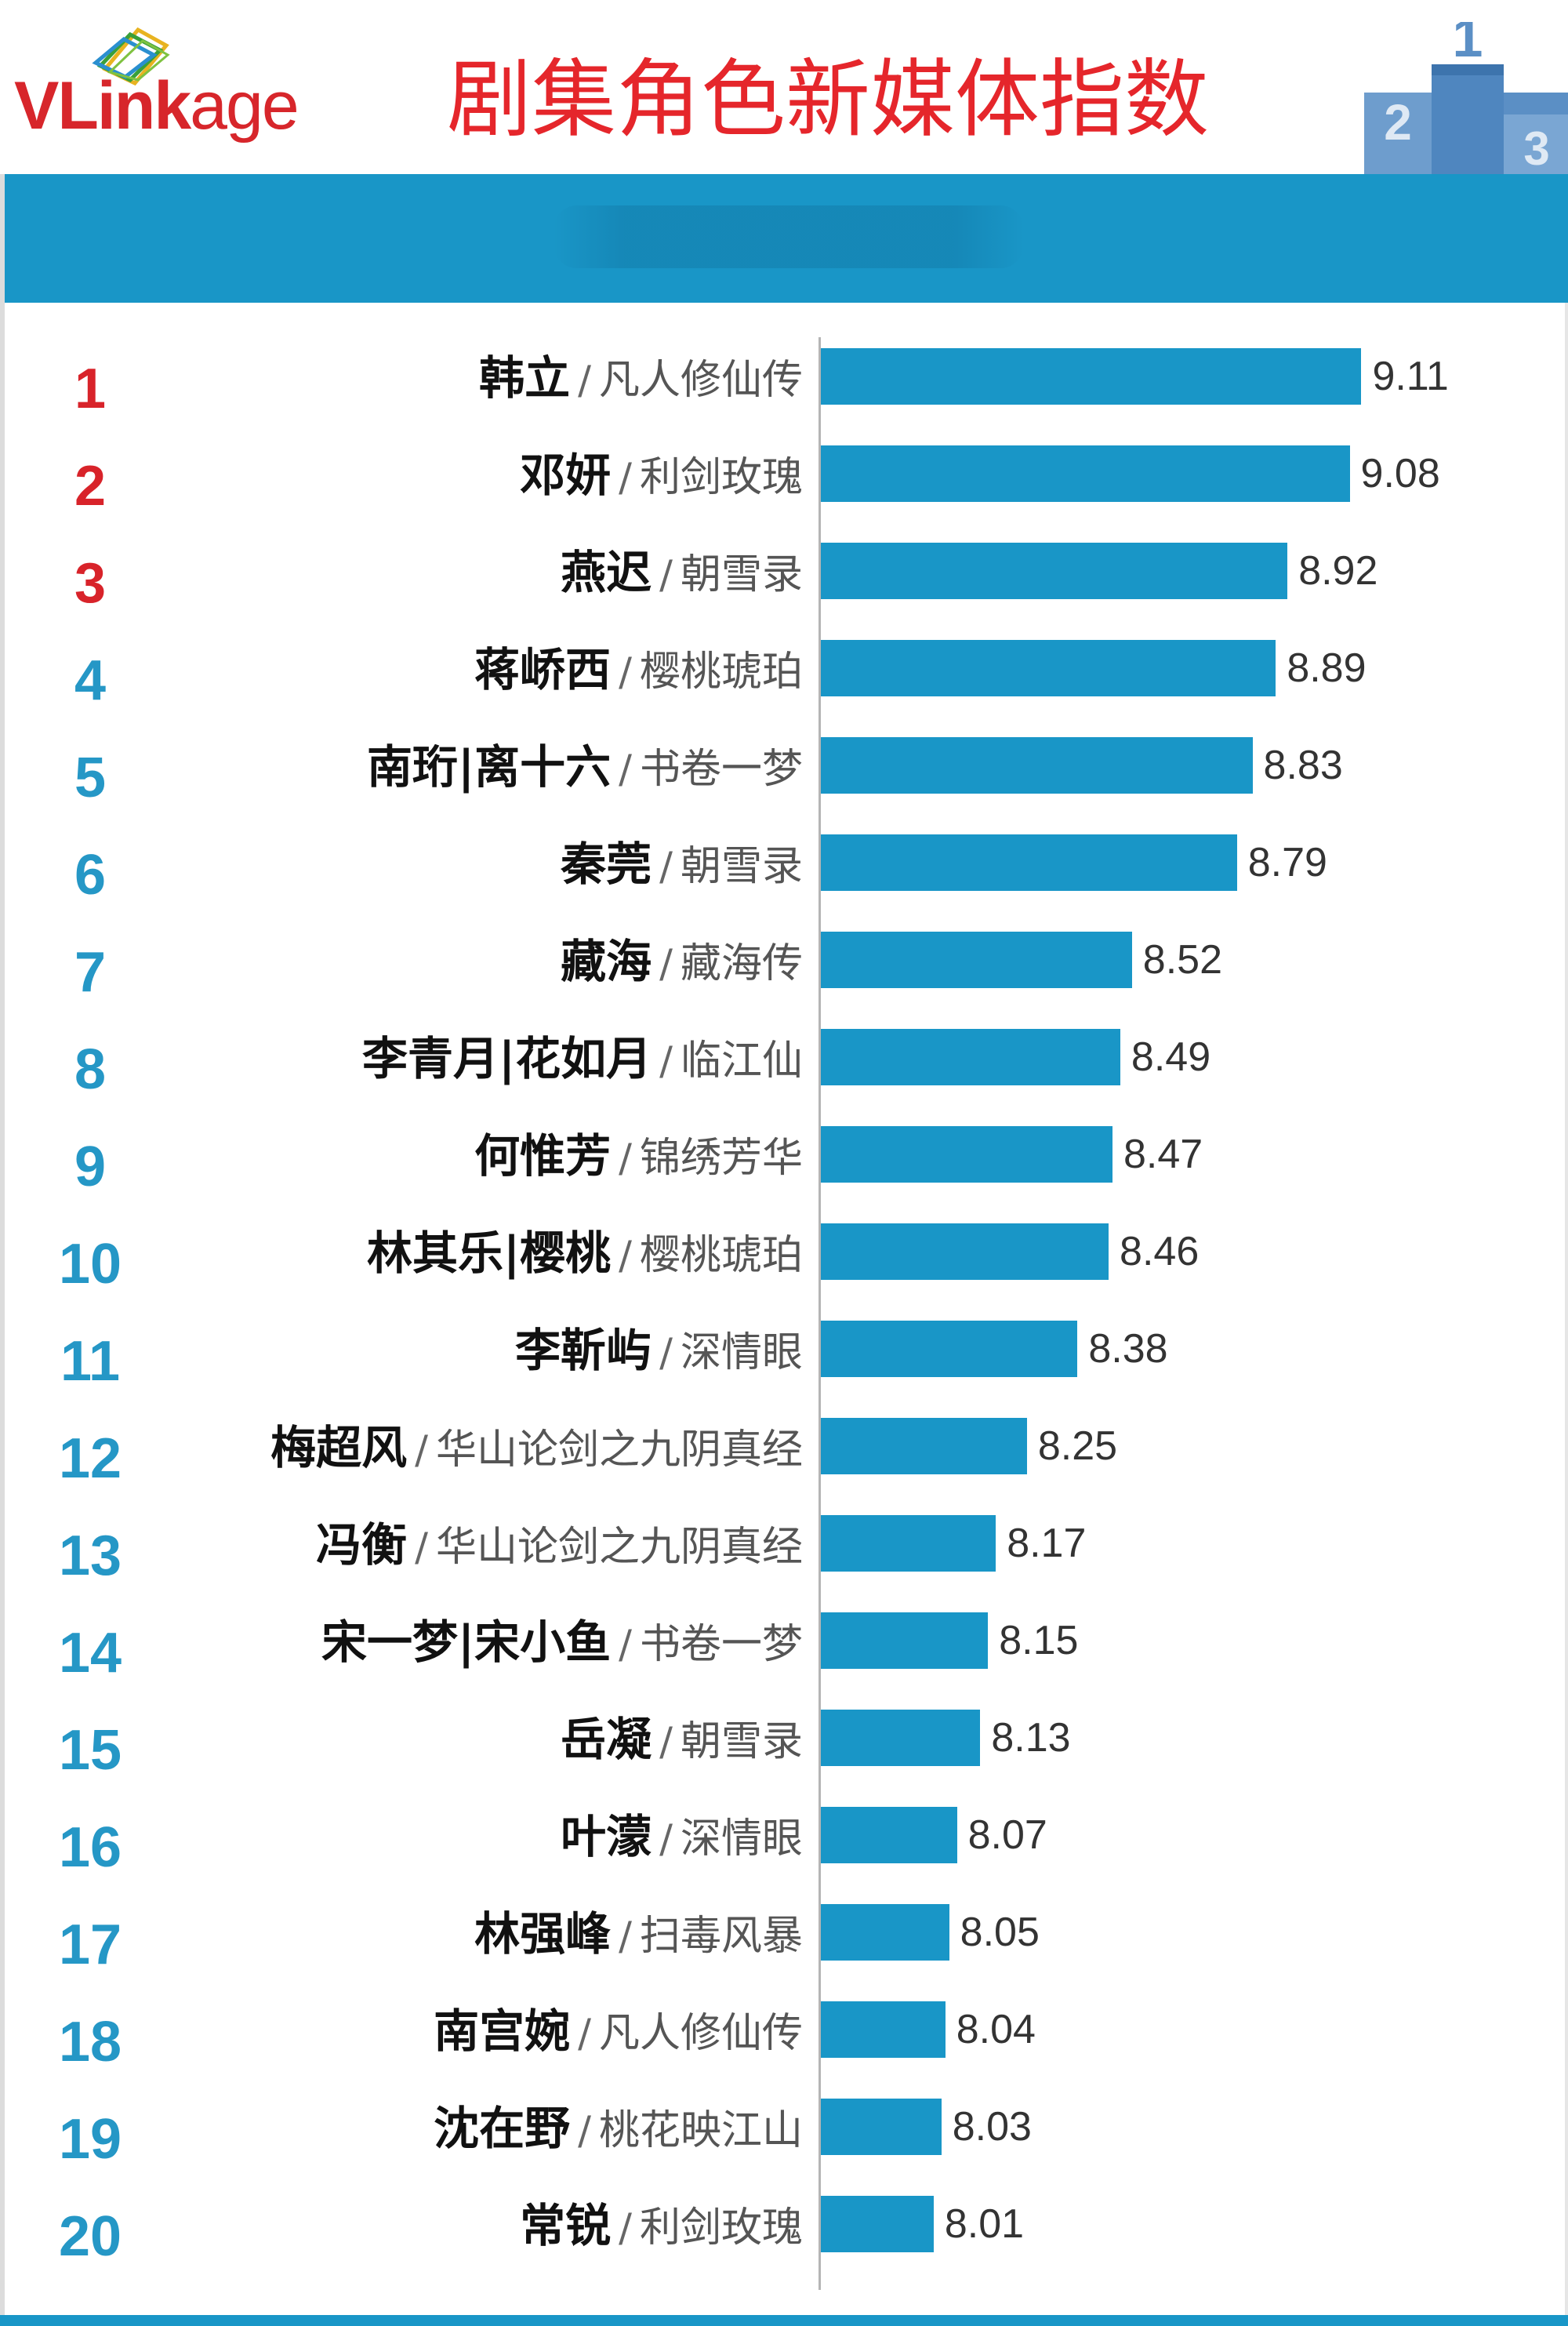 The image size is (1568, 2326). Describe the element at coordinates (741, 963) in the screenshot. I see `drama-title: 藏海传` at that location.